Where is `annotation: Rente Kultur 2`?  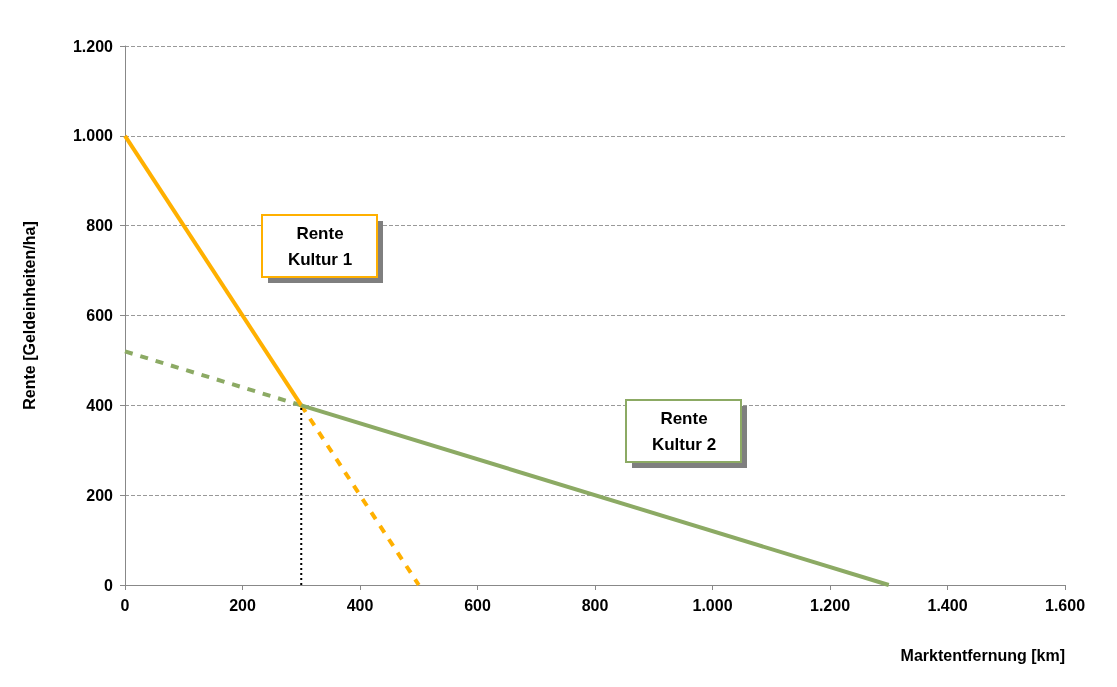
annotation: Rente Kultur 2 is located at coordinates (684, 431).